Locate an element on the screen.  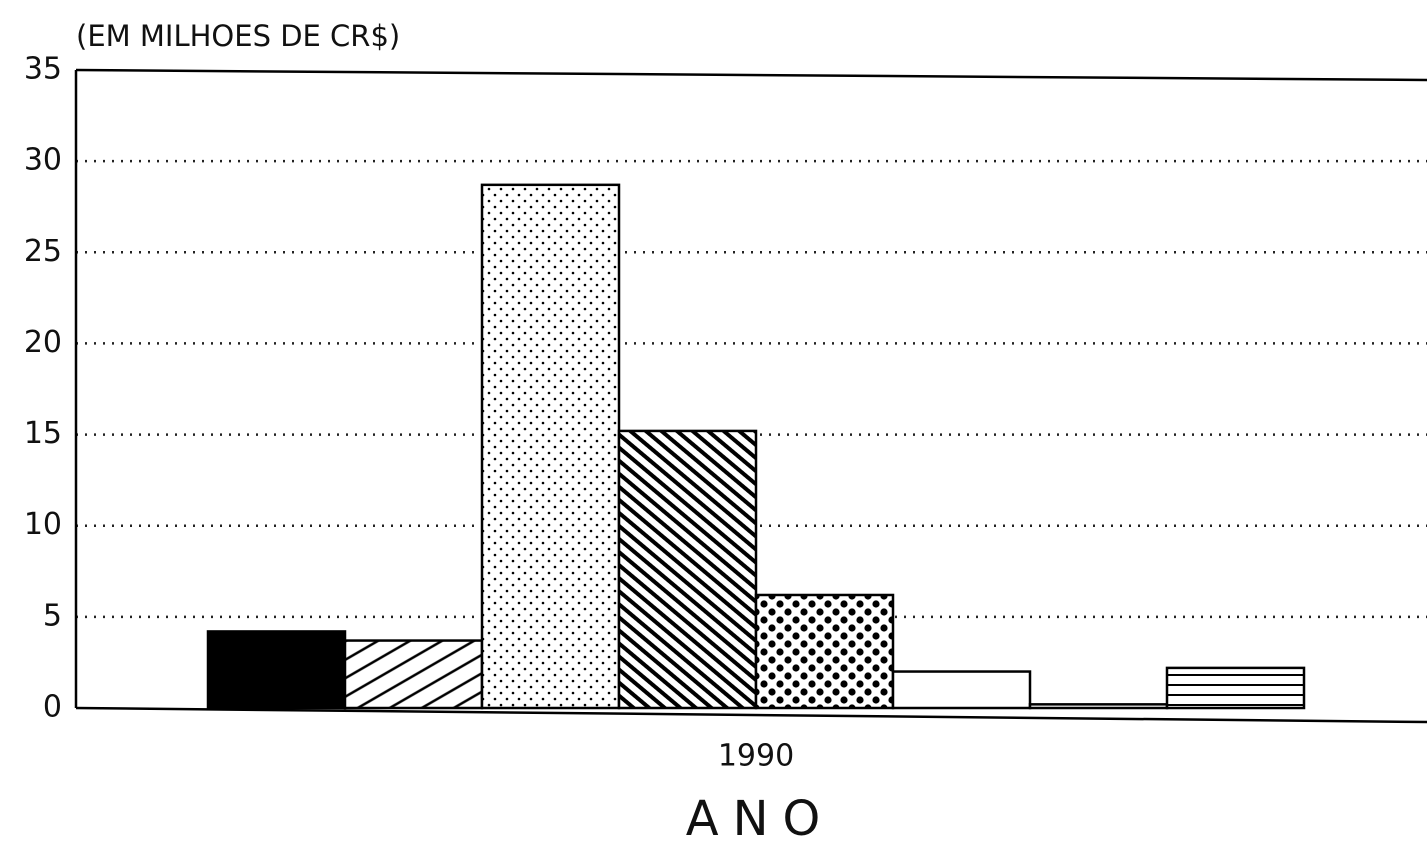
x-tick-label: 1990 is located at coordinates (756, 756).